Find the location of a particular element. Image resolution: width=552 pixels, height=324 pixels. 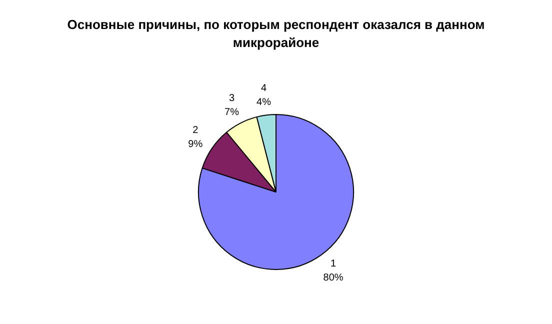

data-label: 80% is located at coordinates (333, 278).